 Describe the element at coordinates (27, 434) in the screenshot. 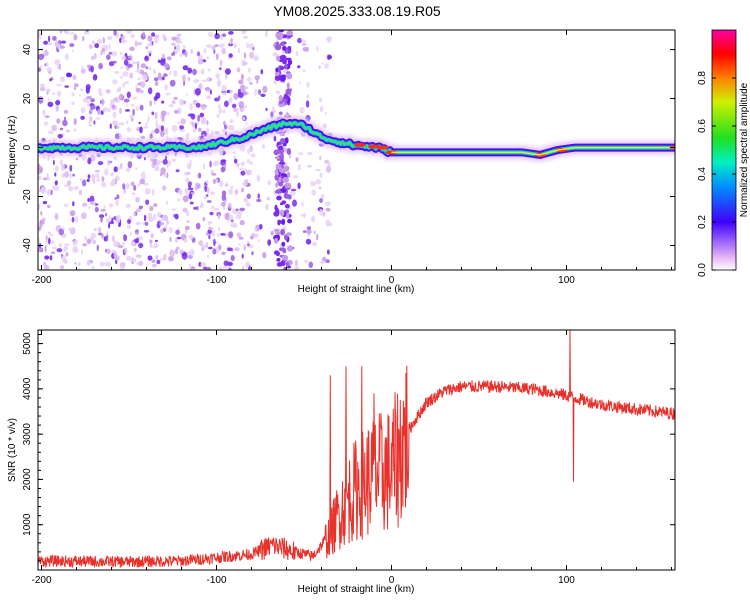

I see `snr-y-tick-label: 3000` at that location.